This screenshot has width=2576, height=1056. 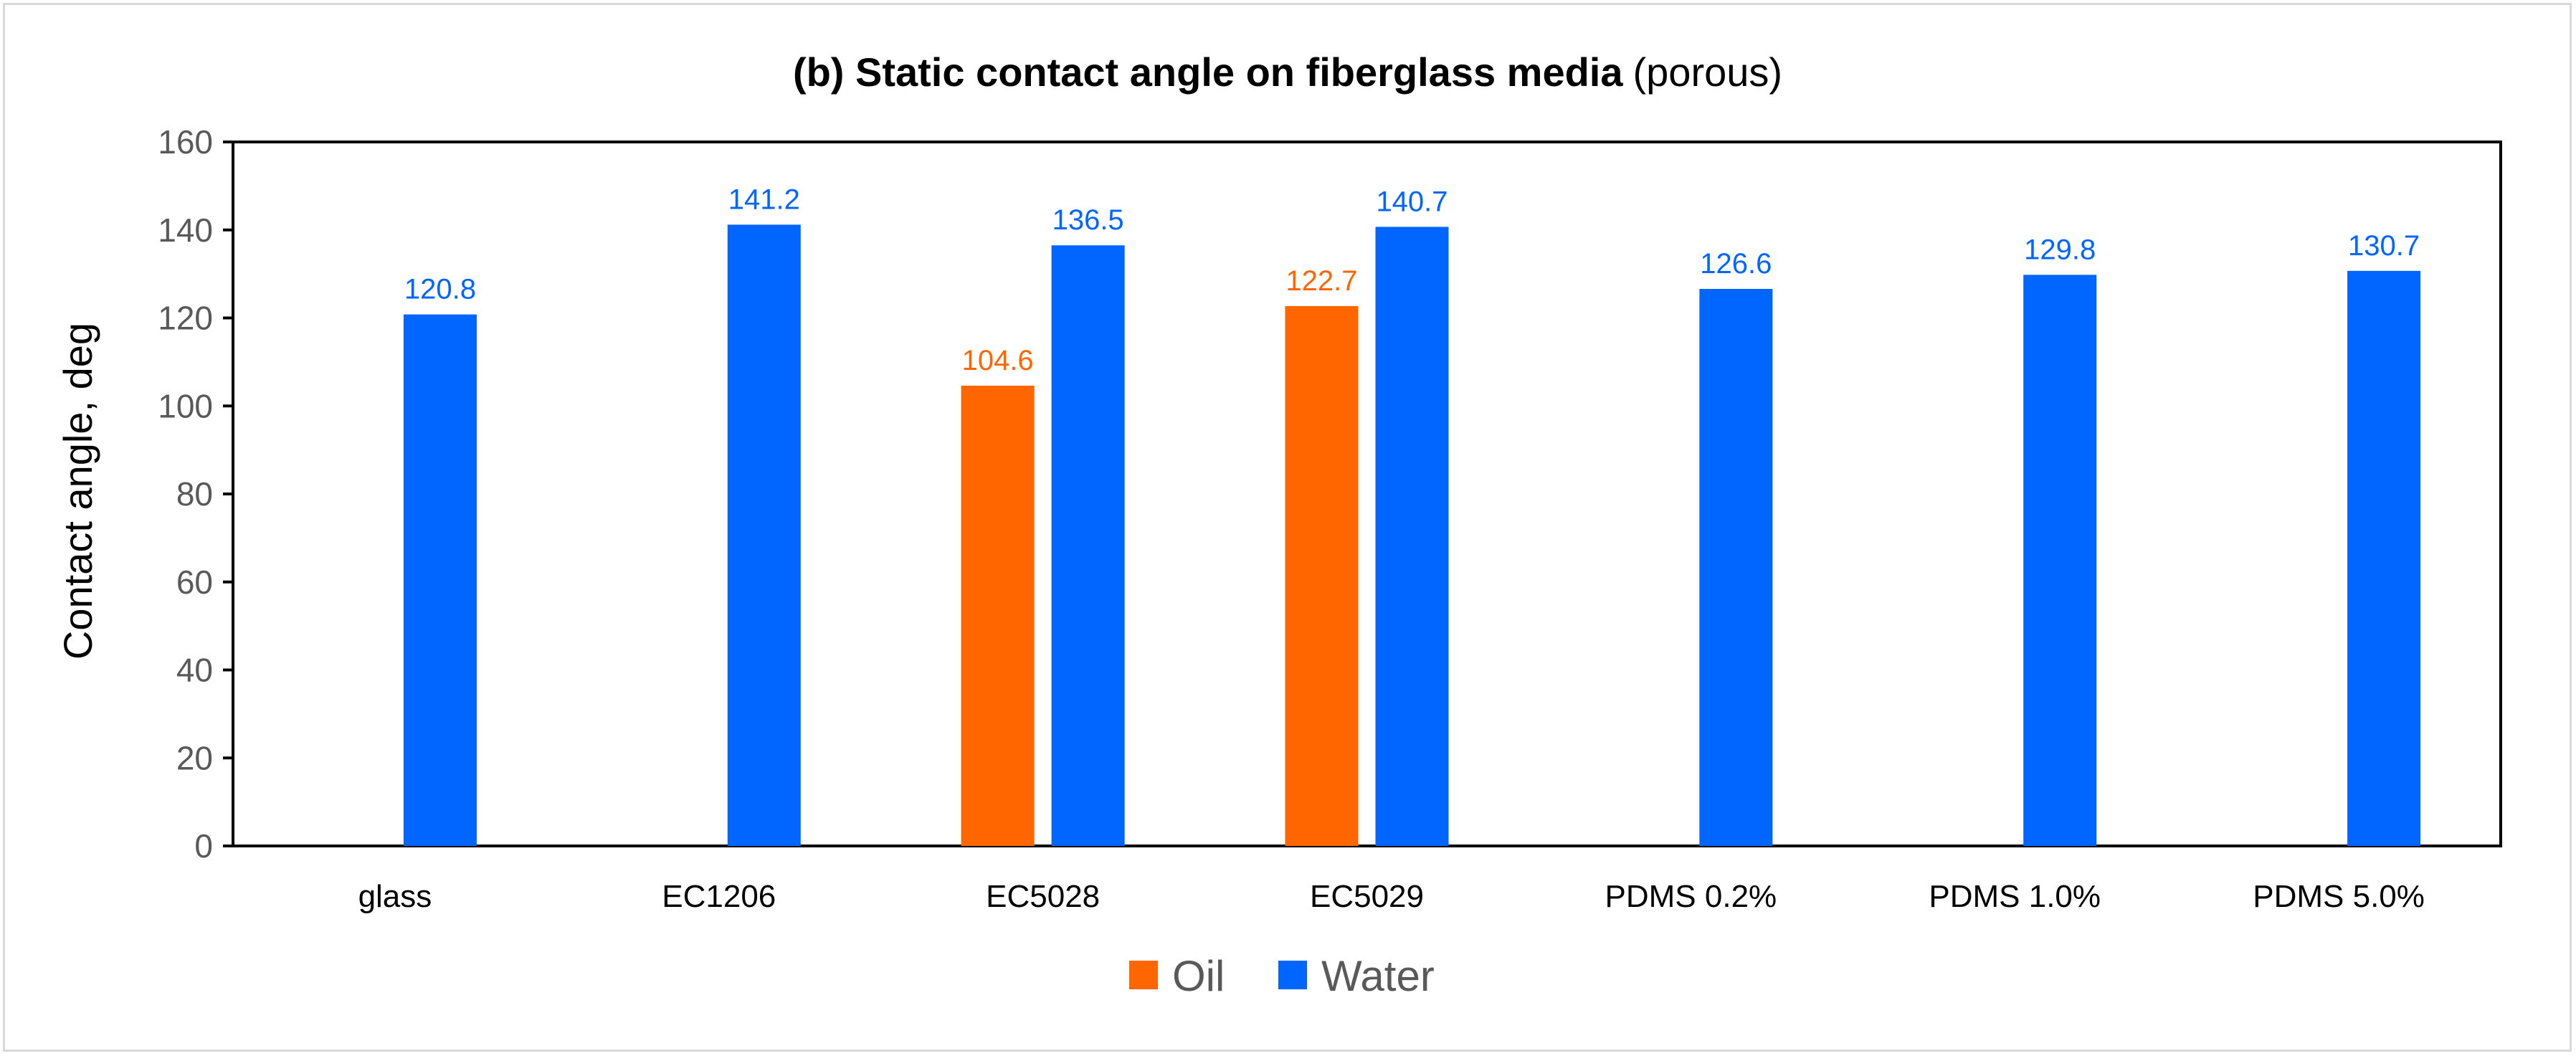 What do you see at coordinates (2015, 896) in the screenshot?
I see `x-tick-label: PDMS 1.0%` at bounding box center [2015, 896].